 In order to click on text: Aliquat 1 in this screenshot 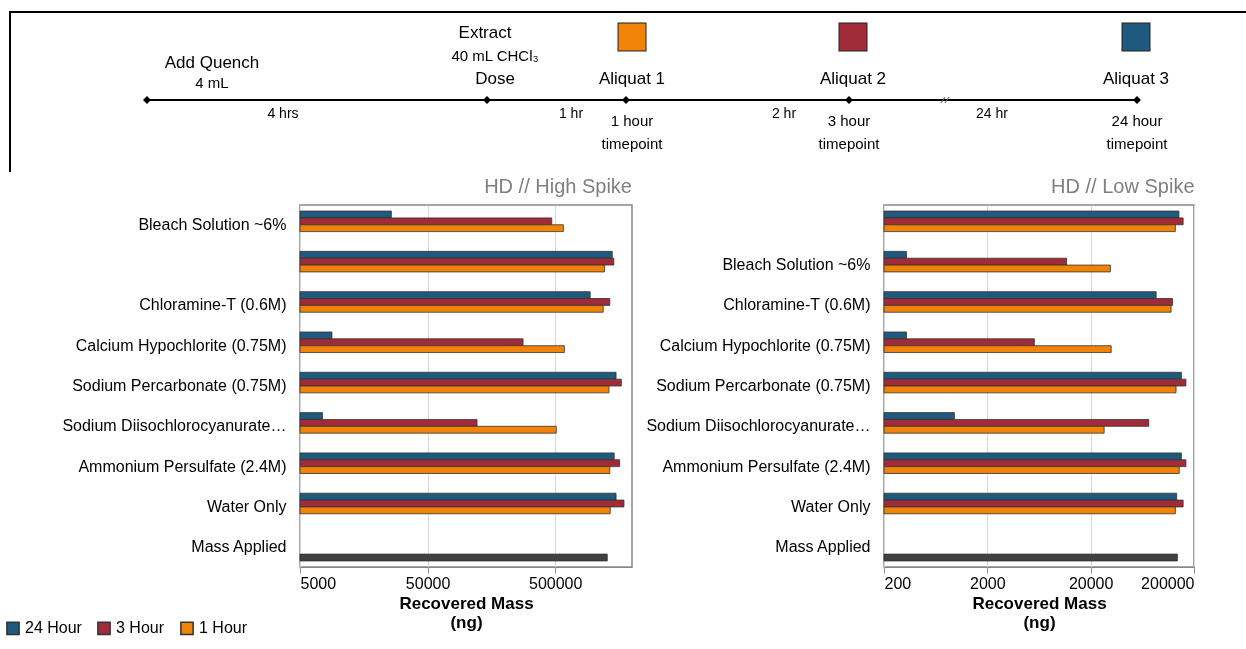, I will do `click(632, 78)`.